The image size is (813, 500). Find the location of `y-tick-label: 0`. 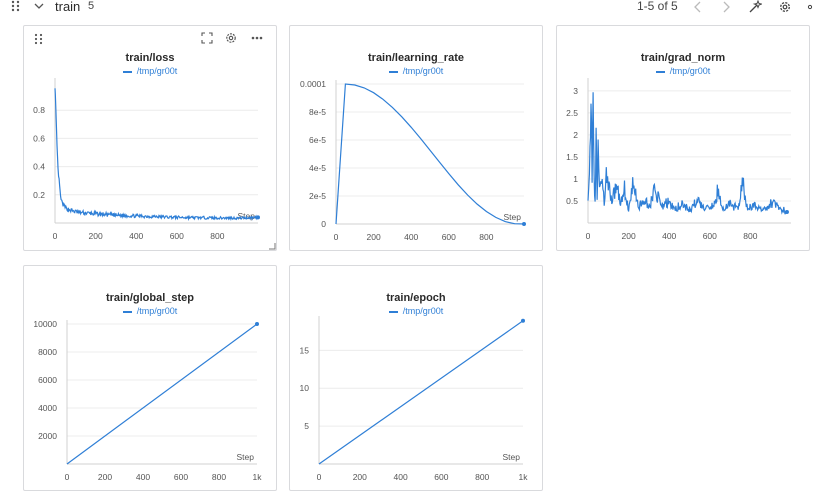

y-tick-label: 0 is located at coordinates (323, 224).